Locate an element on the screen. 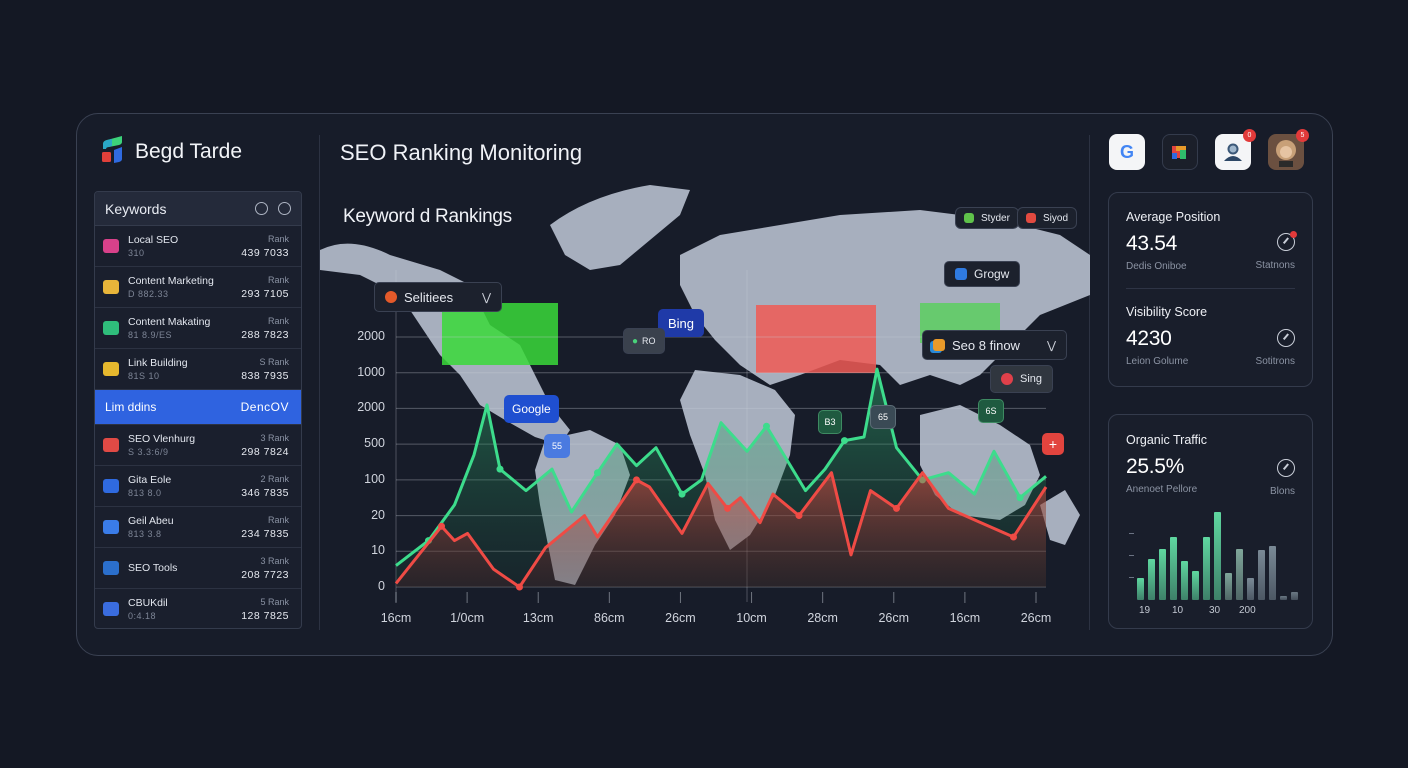  rank-value: 288 7823 is located at coordinates (265, 334).